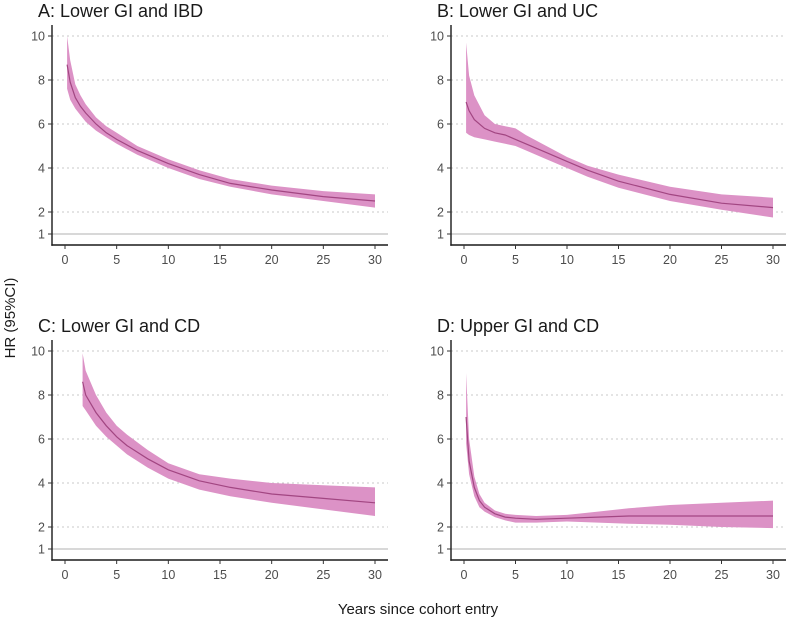  I want to click on y-axis-title: HR (95%CI), so click(10, 318).